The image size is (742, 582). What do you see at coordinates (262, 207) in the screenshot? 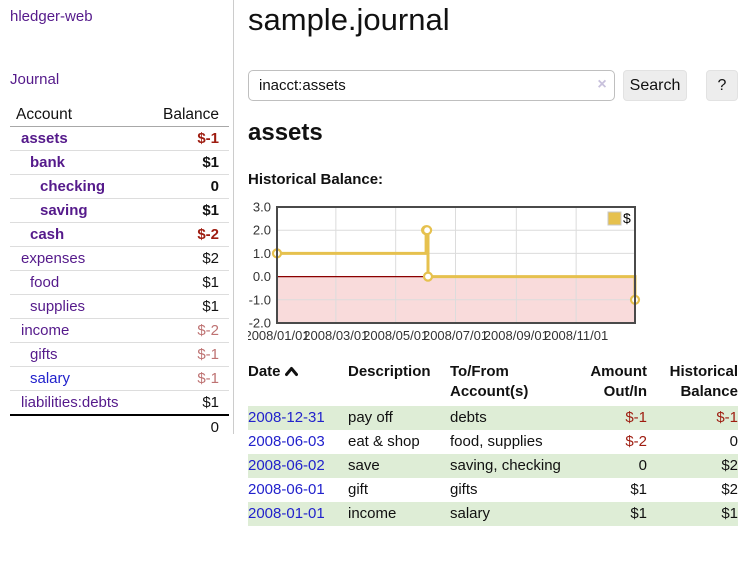
I see `svg-text: 3.0` at bounding box center [262, 207].